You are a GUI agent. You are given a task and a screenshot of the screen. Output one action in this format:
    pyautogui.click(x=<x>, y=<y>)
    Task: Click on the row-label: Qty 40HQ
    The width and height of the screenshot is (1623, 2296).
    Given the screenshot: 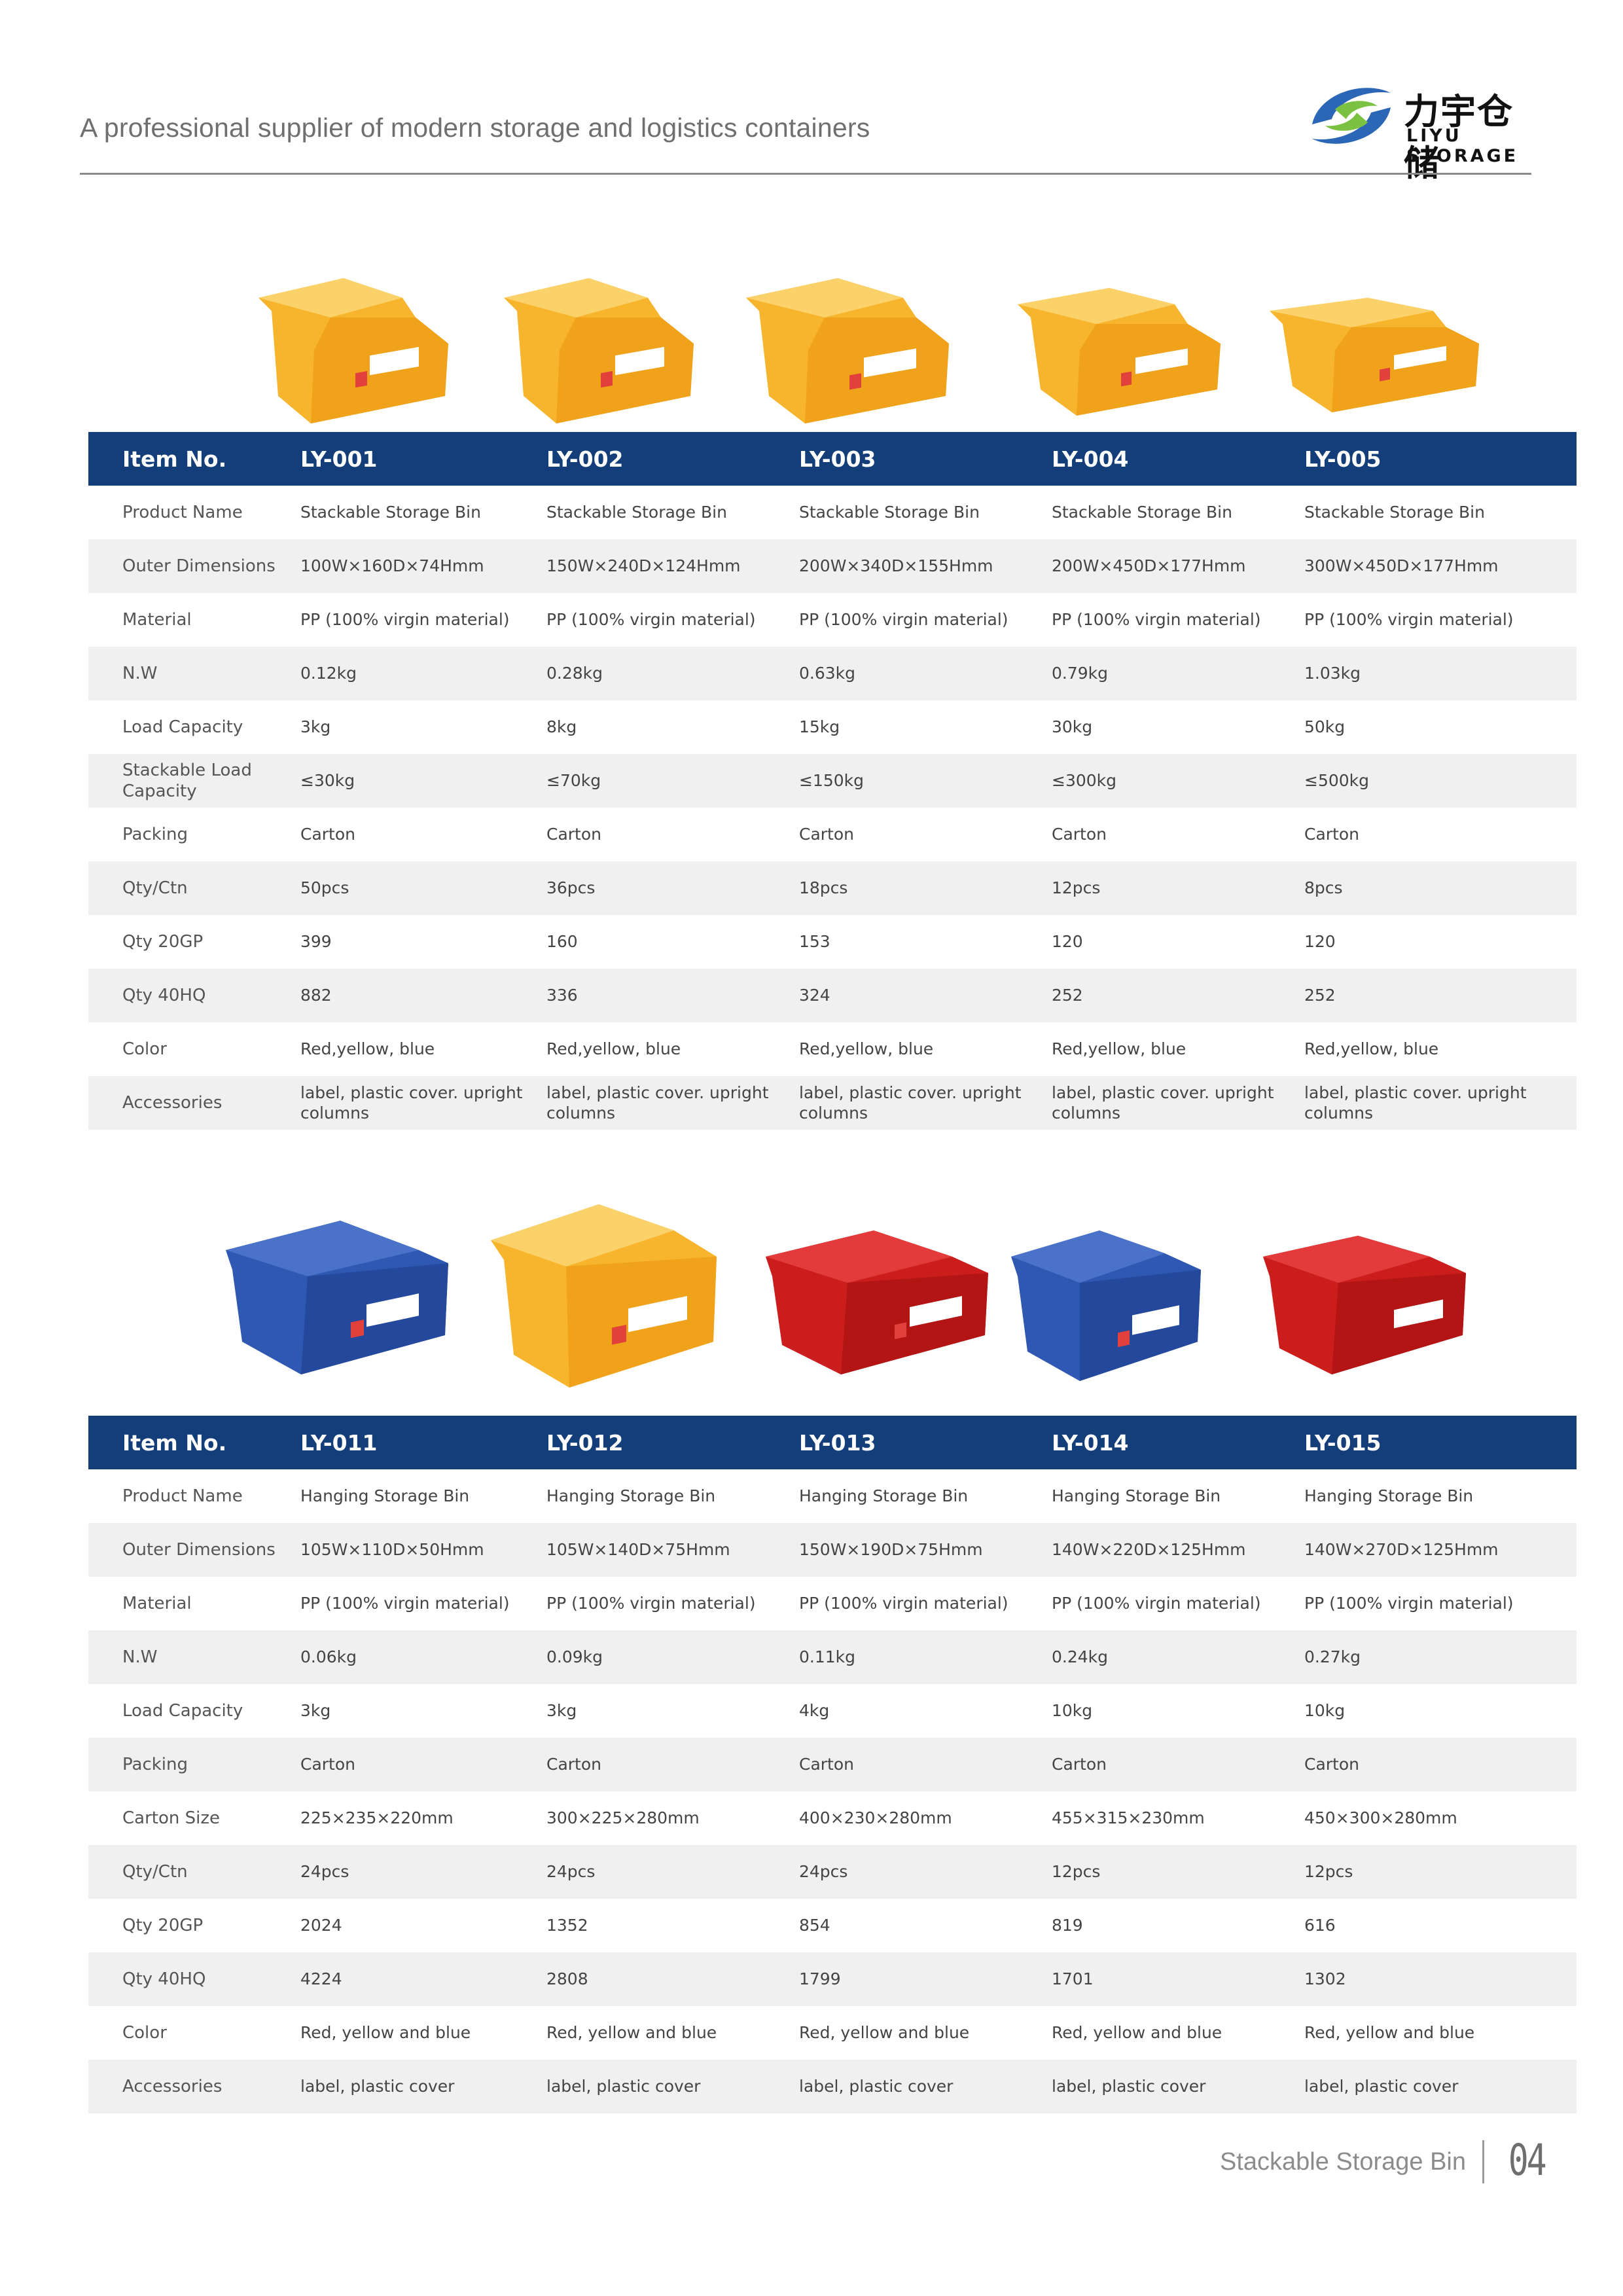 What is the action you would take?
    pyautogui.click(x=194, y=995)
    